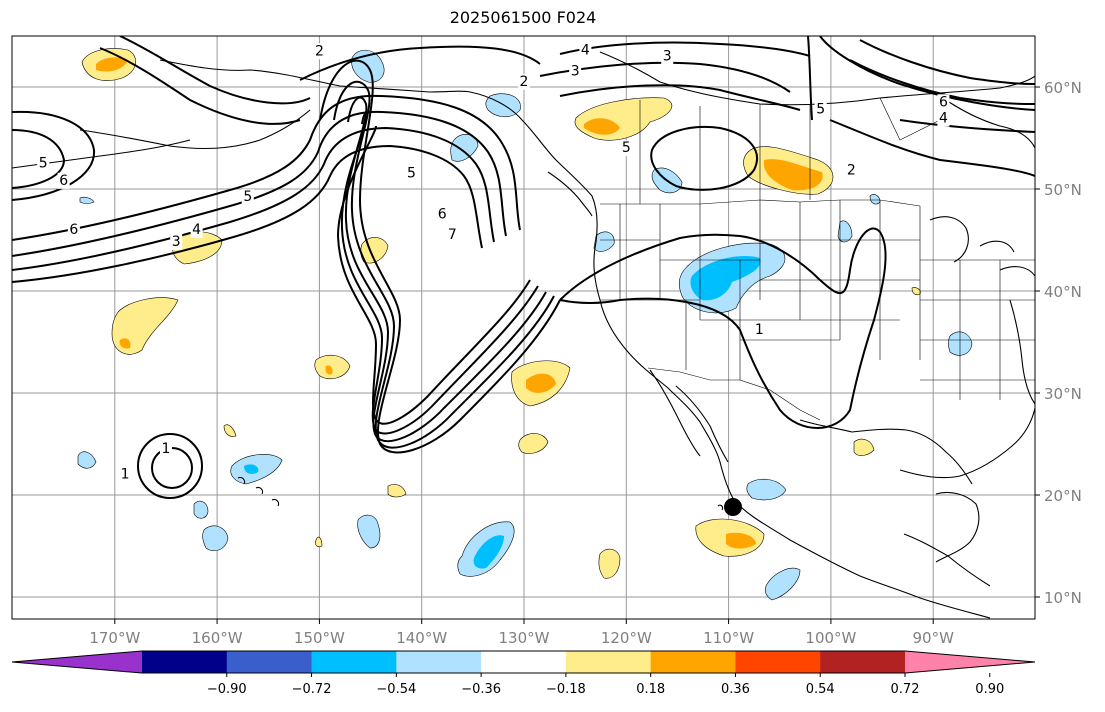 Image resolution: width=1105 pixels, height=712 pixels. What do you see at coordinates (905, 689) in the screenshot?
I see `colorbar-tick-label: 0.72` at bounding box center [905, 689].